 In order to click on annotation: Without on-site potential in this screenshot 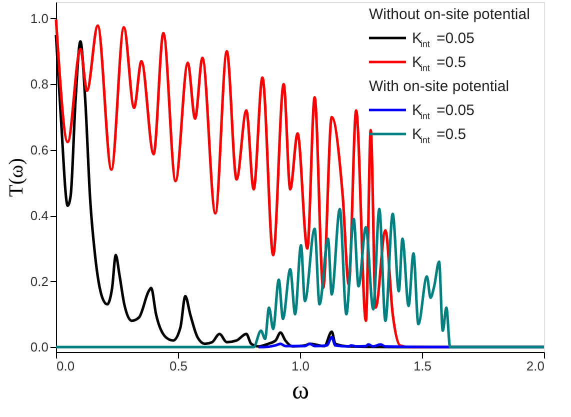, I will do `click(449, 14)`.